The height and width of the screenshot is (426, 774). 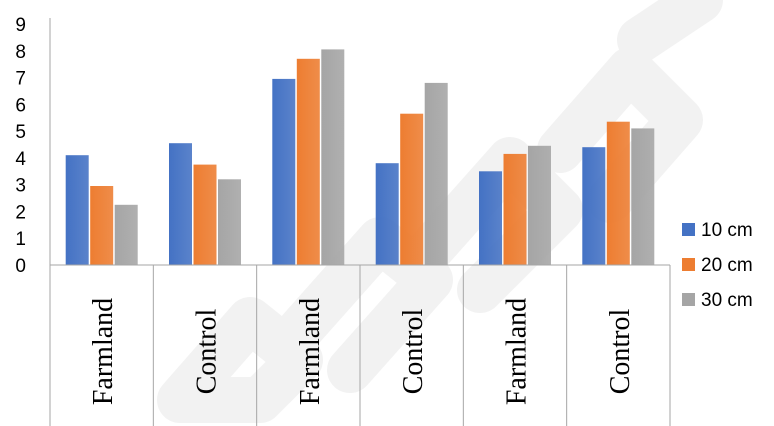 I want to click on y-tick-label: 0, so click(x=20, y=266).